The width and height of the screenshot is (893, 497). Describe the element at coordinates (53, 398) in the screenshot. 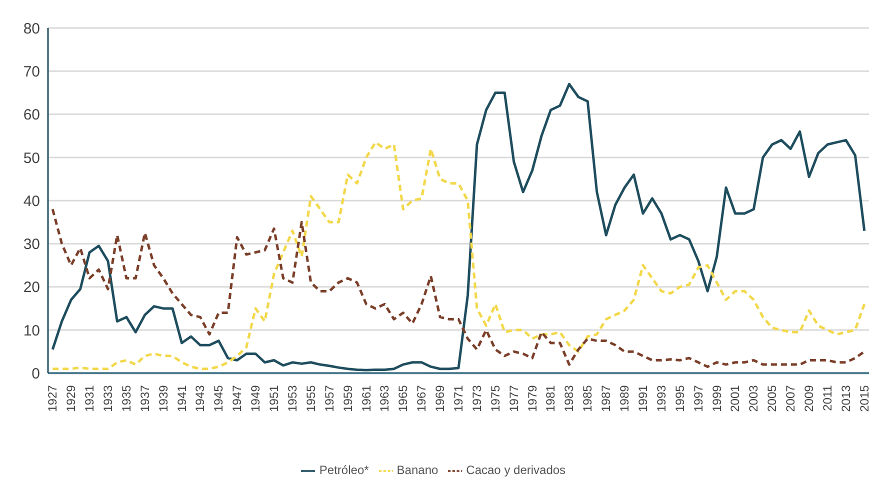

I see `x-tick-label: 1927` at that location.